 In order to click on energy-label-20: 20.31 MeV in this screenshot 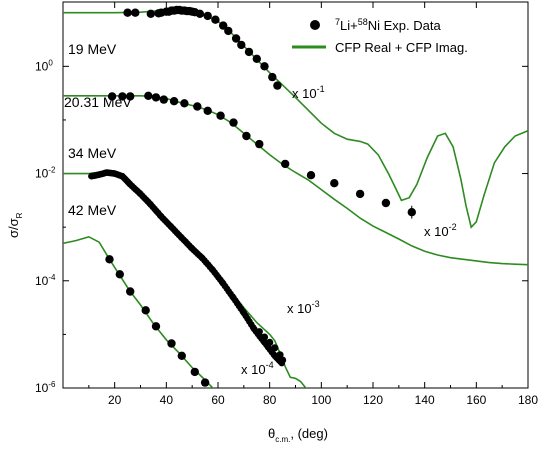, I will do `click(98, 102)`.